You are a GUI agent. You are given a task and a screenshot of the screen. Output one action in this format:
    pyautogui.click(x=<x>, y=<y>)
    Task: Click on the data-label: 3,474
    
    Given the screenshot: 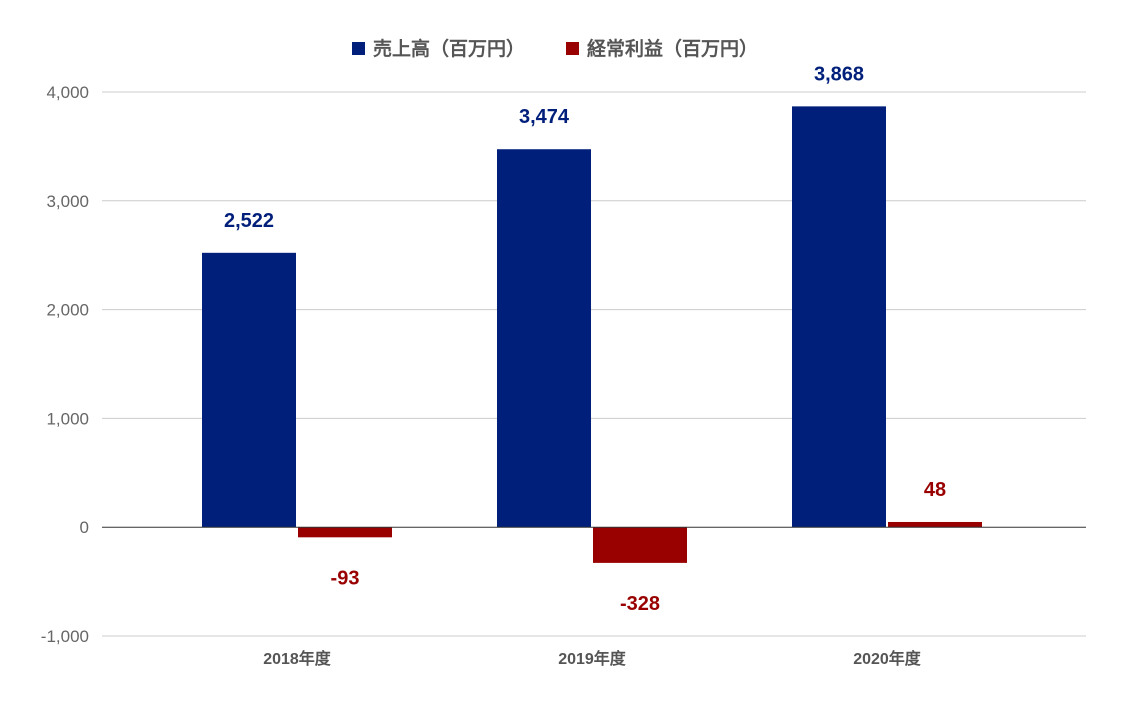 What is the action you would take?
    pyautogui.click(x=544, y=117)
    